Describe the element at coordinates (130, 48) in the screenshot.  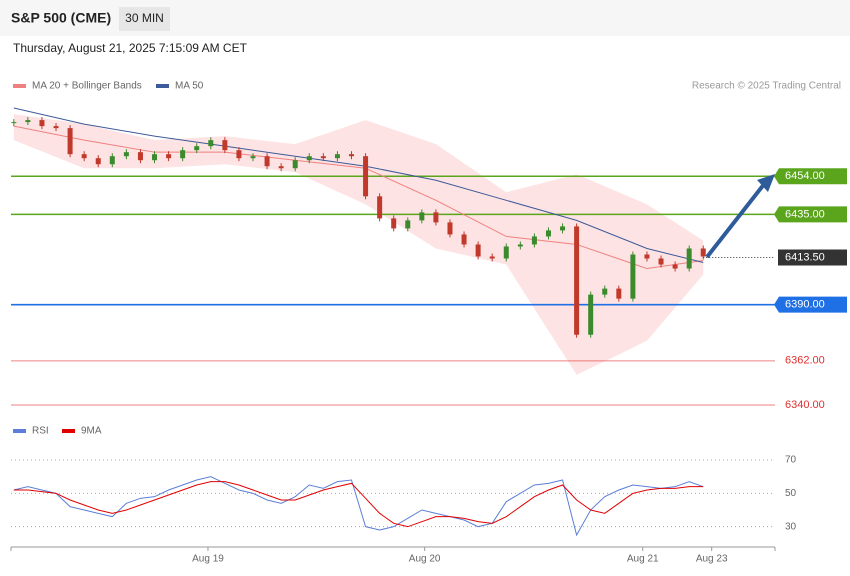
I see `subtitle: Thursday, August 21, 2025 7:15:09 AM CET` at that location.